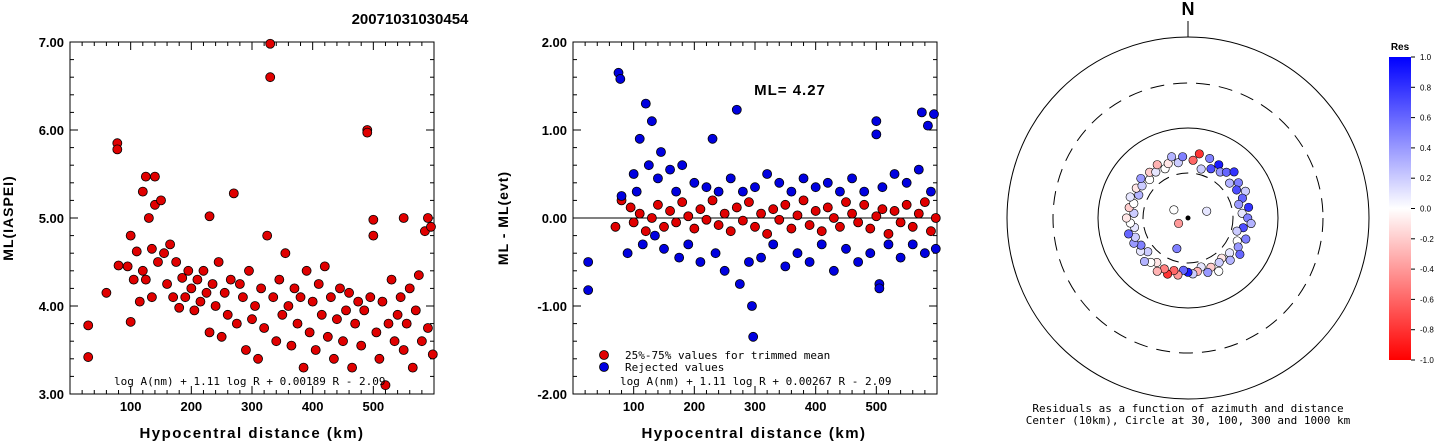  What do you see at coordinates (410, 19) in the screenshot?
I see `figure-title: 20071031030454` at bounding box center [410, 19].